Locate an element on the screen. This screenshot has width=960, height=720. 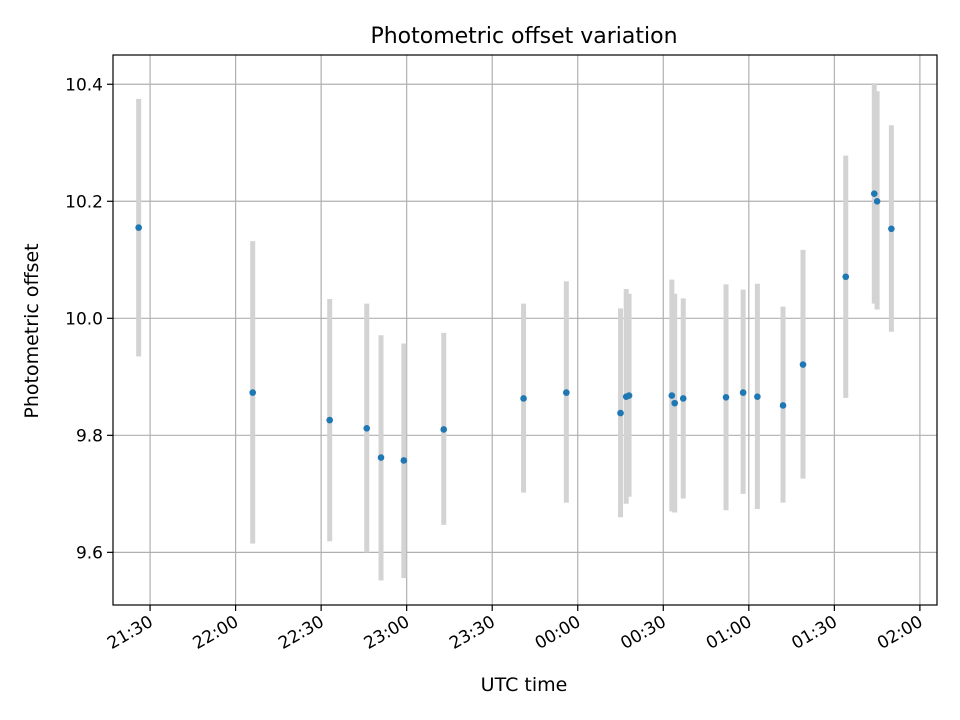
x-tick-label: 23:00 is located at coordinates (387, 633).